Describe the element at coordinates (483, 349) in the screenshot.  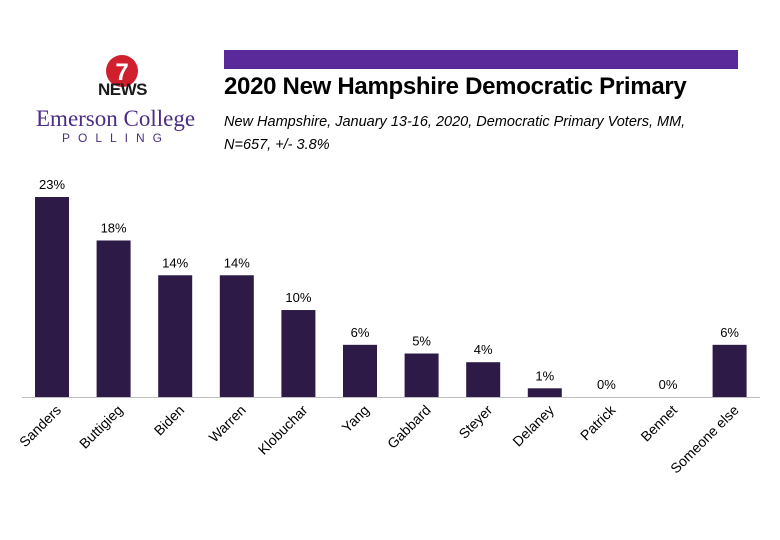
I see `data-label: 4%` at that location.